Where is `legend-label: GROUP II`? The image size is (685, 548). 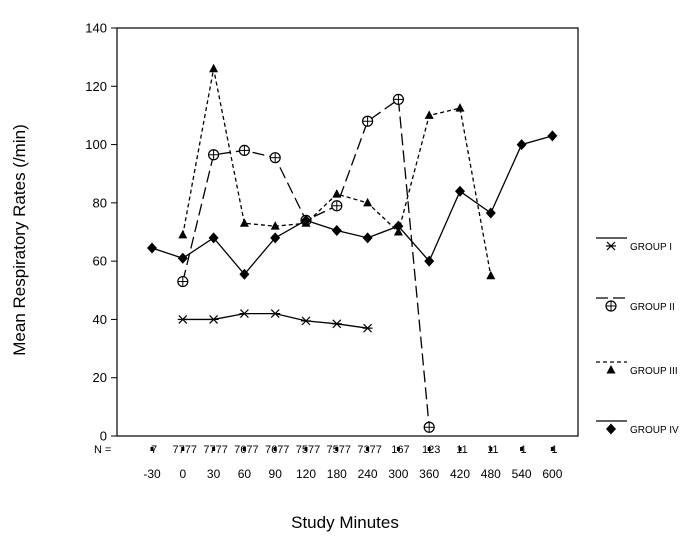
legend-label: GROUP II is located at coordinates (652, 307).